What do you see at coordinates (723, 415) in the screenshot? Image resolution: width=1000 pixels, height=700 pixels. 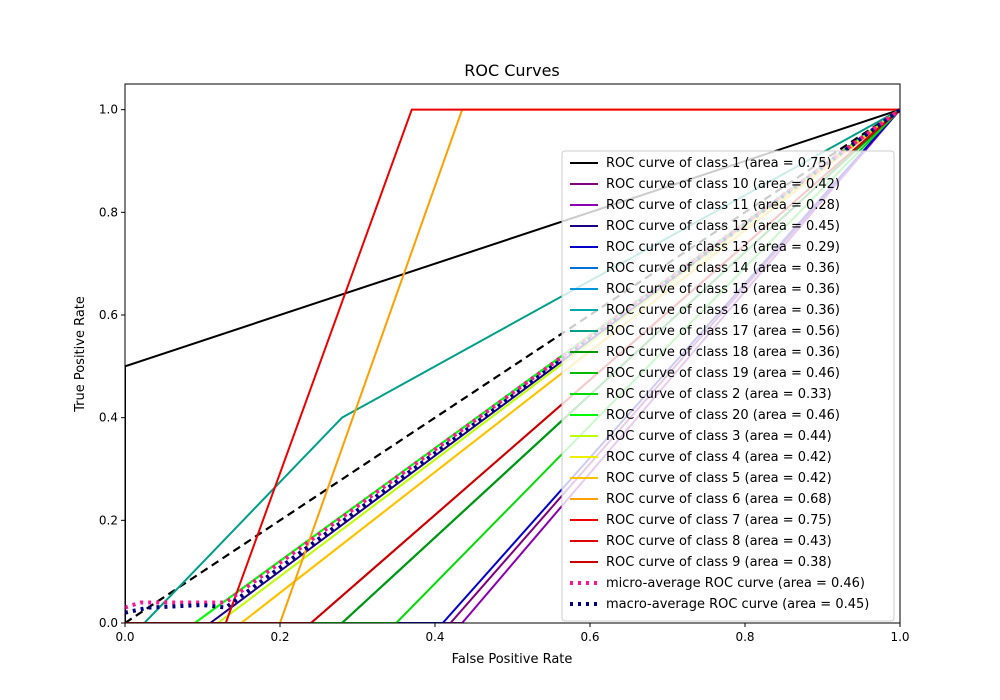 I see `legend-label-13: ROC curve of class 20 (area = 0.46)` at bounding box center [723, 415].